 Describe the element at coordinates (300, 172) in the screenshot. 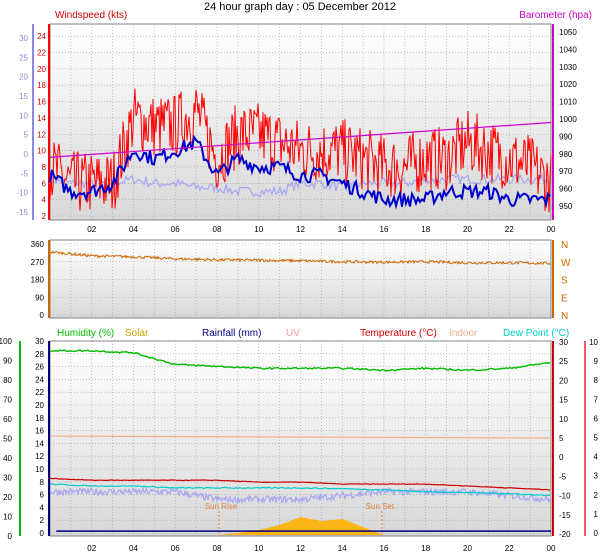

I see `wind-avg-line` at that location.